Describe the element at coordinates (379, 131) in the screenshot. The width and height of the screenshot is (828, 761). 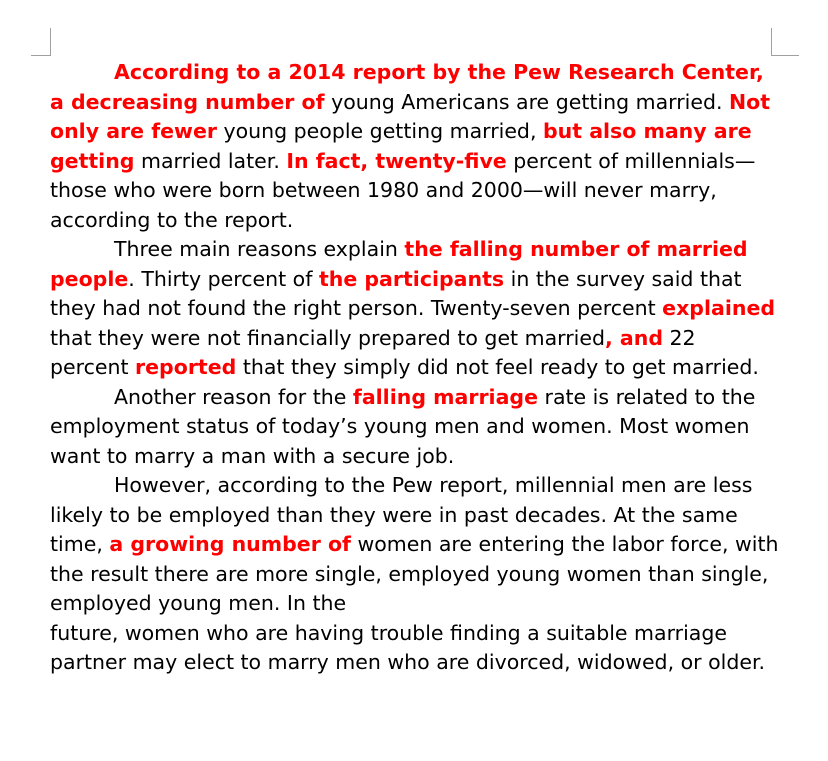
I see `body-text: young people getting married,` at that location.